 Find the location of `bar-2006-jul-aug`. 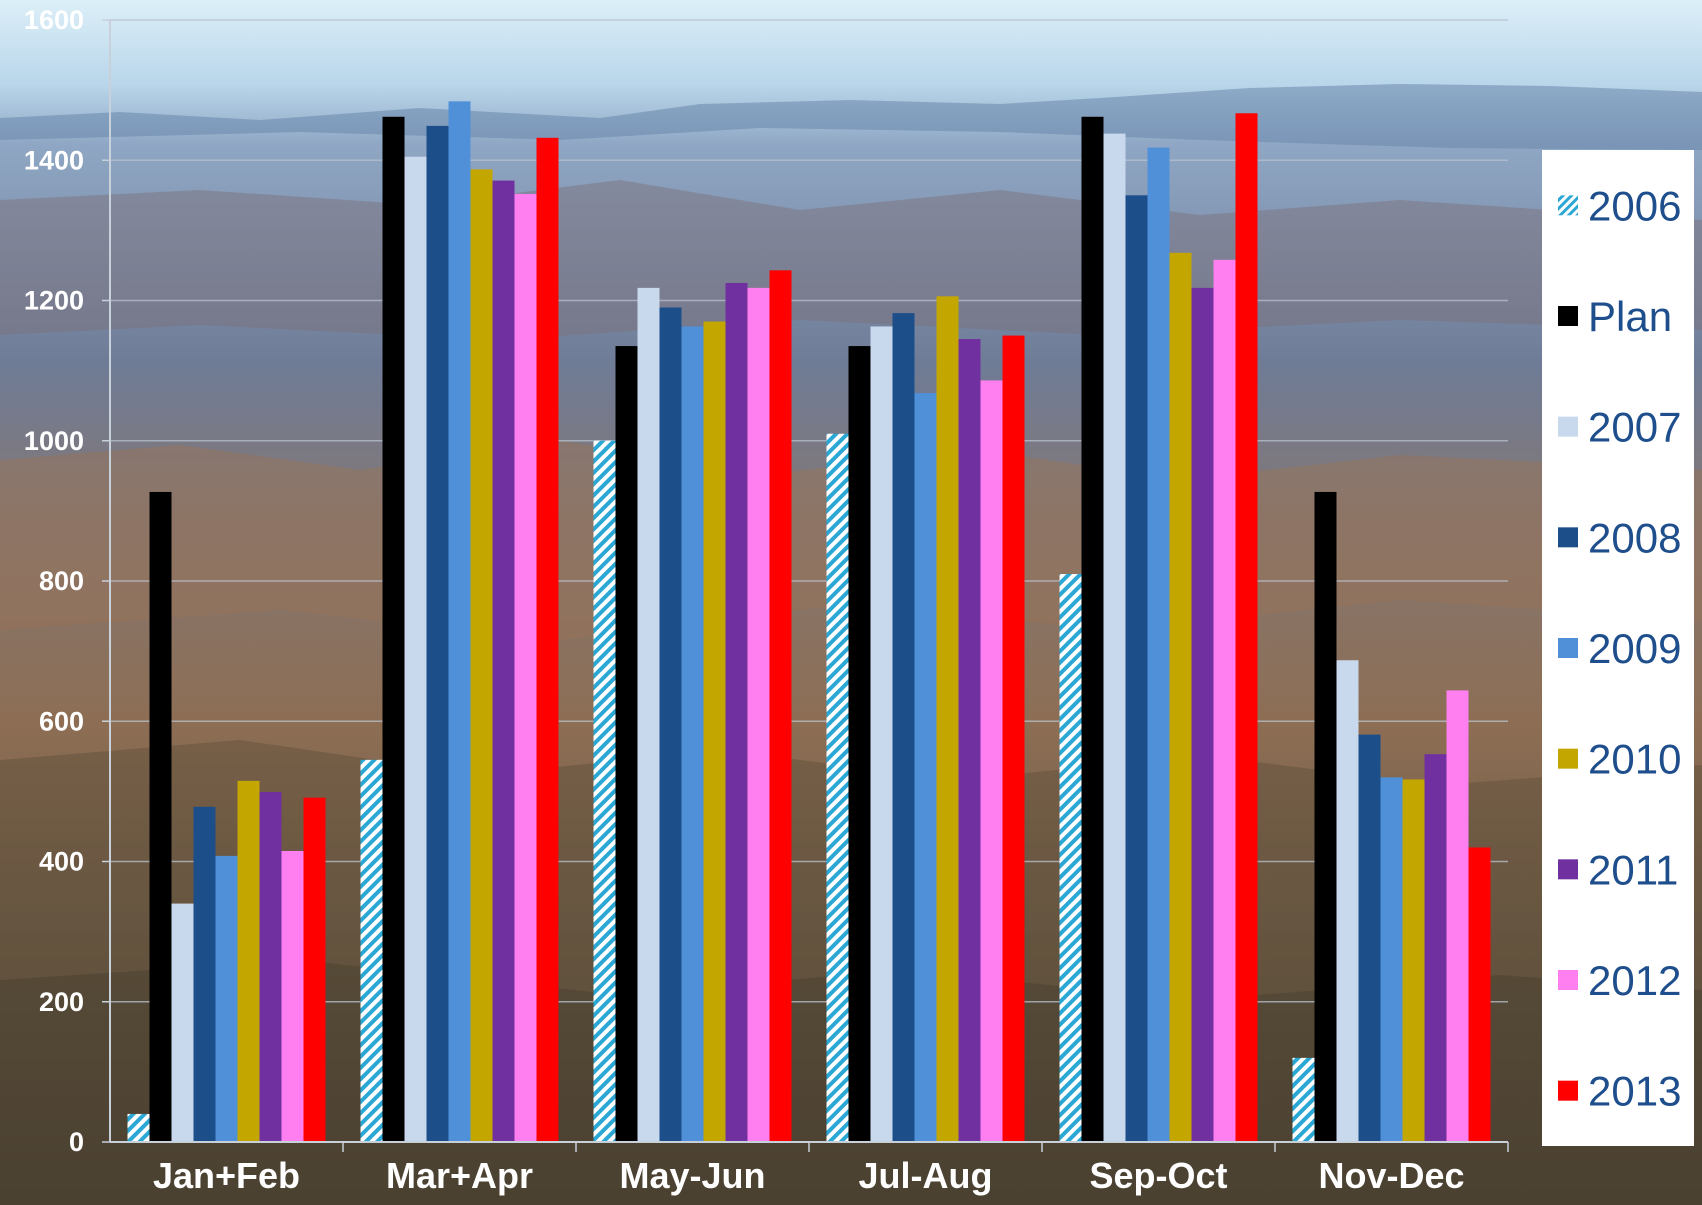

bar-2006-jul-aug is located at coordinates (837, 787).